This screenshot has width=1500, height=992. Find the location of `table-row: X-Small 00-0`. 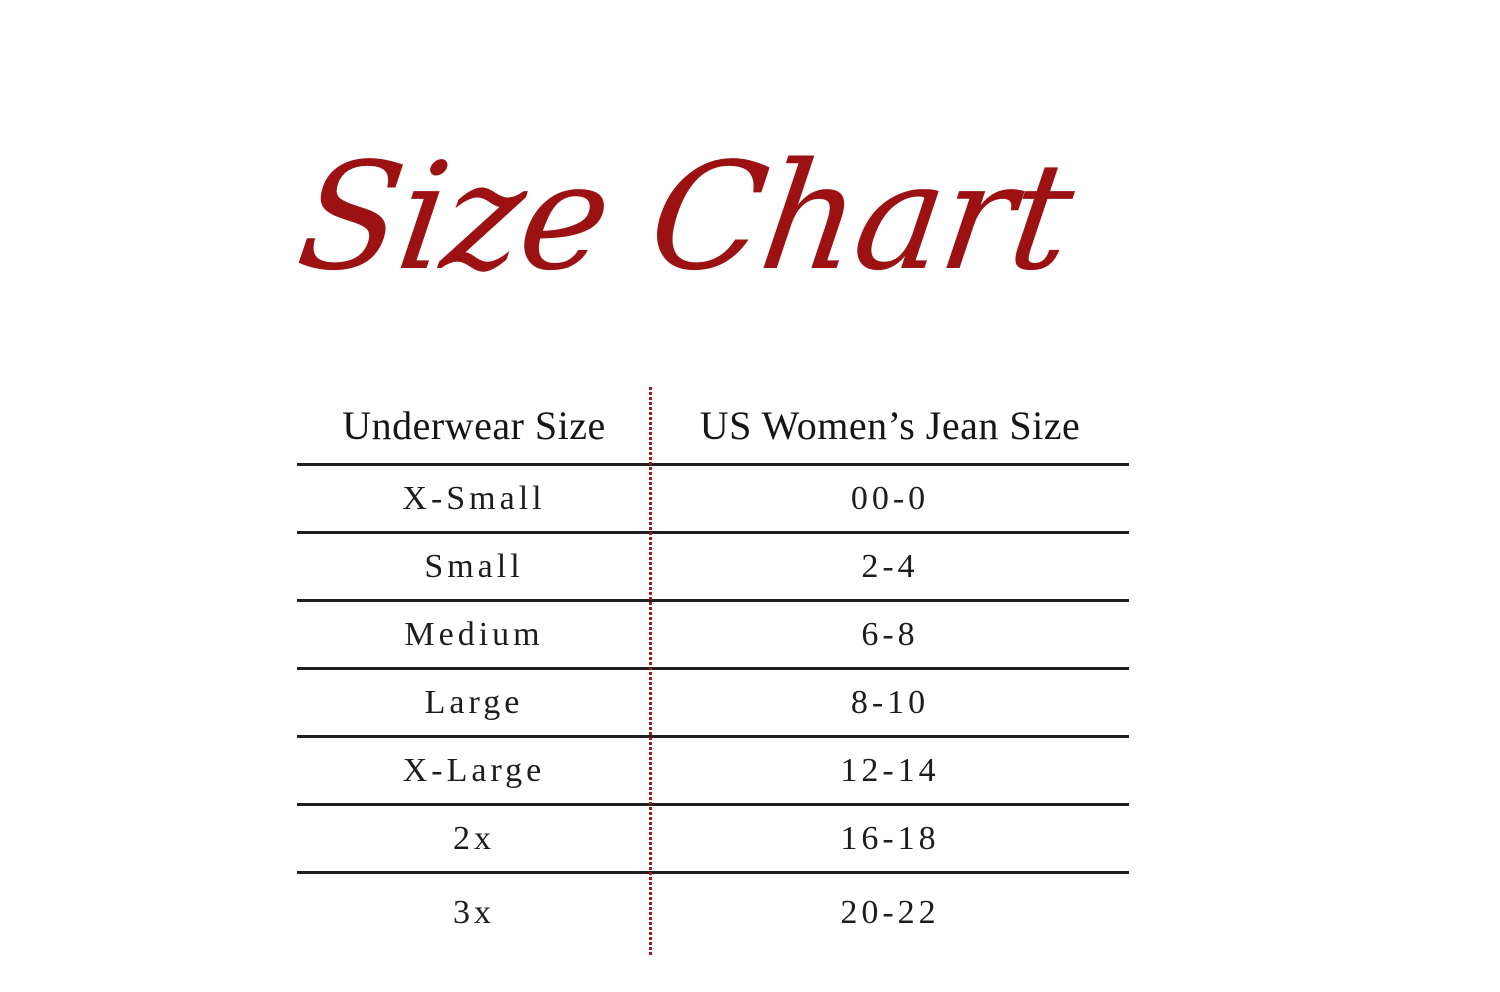

table-row: X-Small 00-0 is located at coordinates (713, 500).